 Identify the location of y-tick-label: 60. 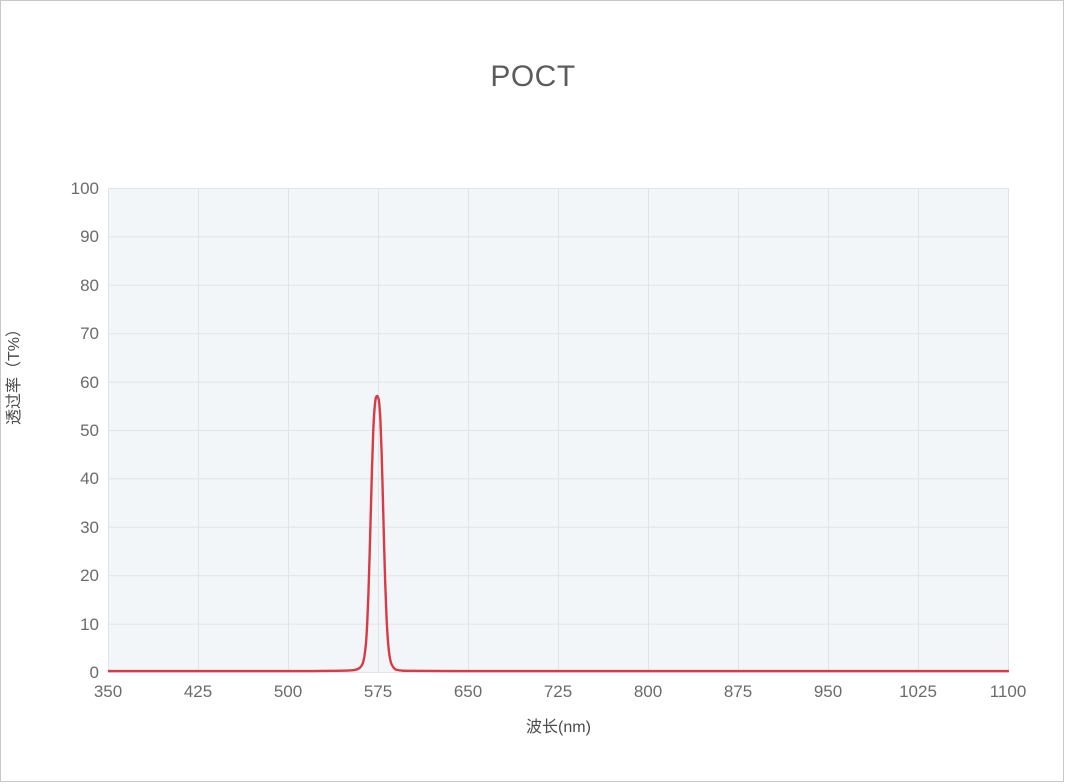
(89, 382).